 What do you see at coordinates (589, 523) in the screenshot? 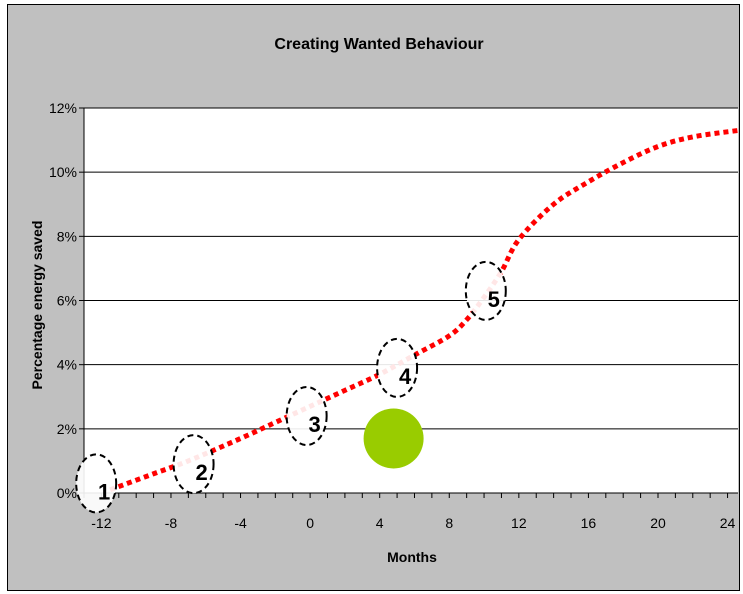
I see `x-tick-label: 16` at bounding box center [589, 523].